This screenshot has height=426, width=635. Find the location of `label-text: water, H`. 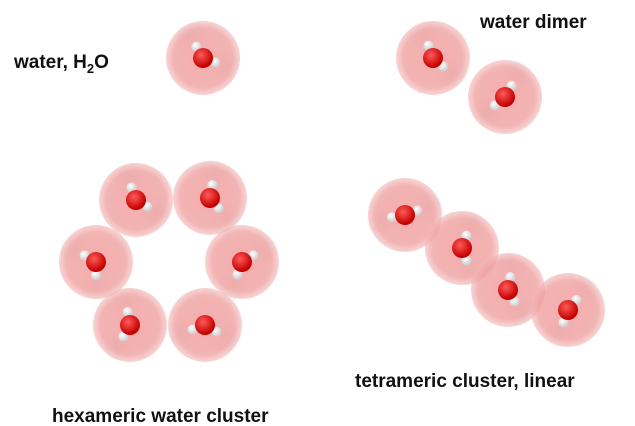

label-text: water, H is located at coordinates (50, 62).